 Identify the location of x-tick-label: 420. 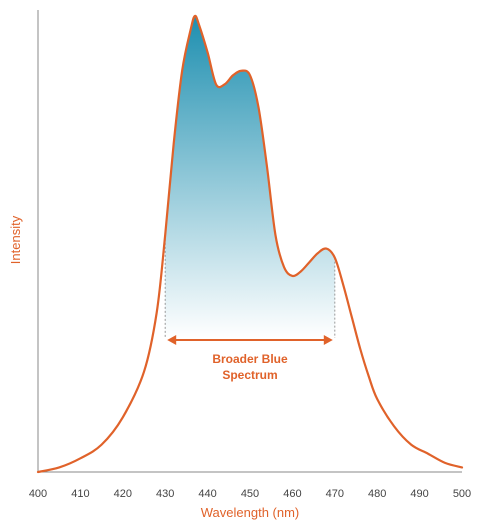
(123, 494).